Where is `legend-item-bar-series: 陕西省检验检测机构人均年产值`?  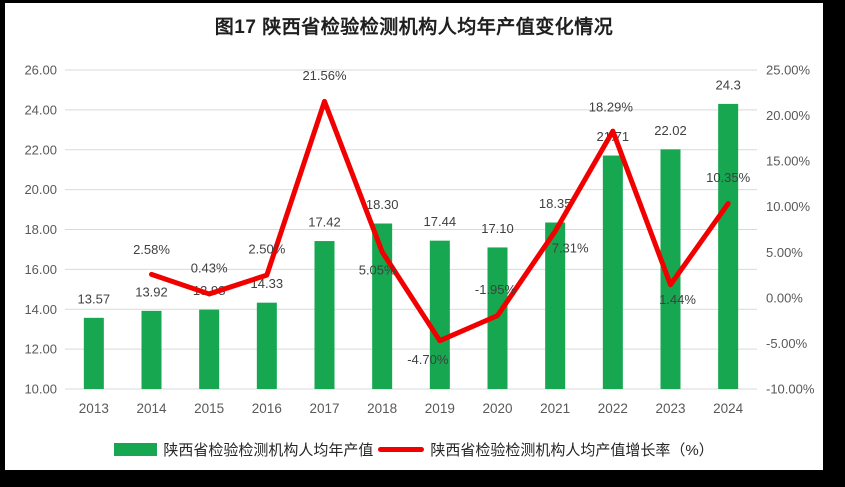 legend-item-bar-series: 陕西省检验检测机构人均年产值 is located at coordinates (243, 449).